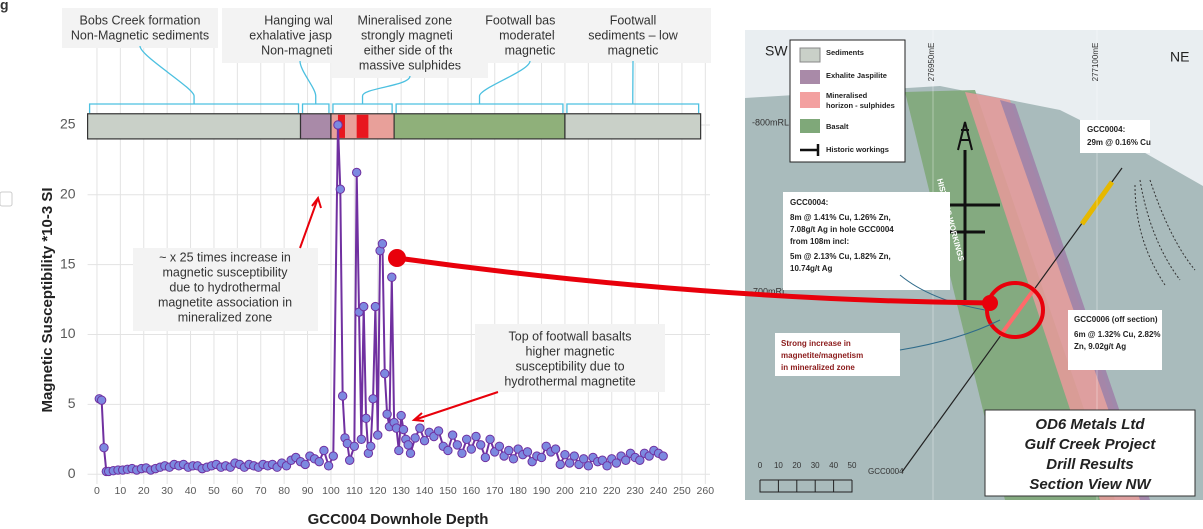 Image resolution: width=1203 pixels, height=529 pixels. What do you see at coordinates (819, 241) in the screenshot?
I see `callout-text: from 108m incl:` at bounding box center [819, 241].